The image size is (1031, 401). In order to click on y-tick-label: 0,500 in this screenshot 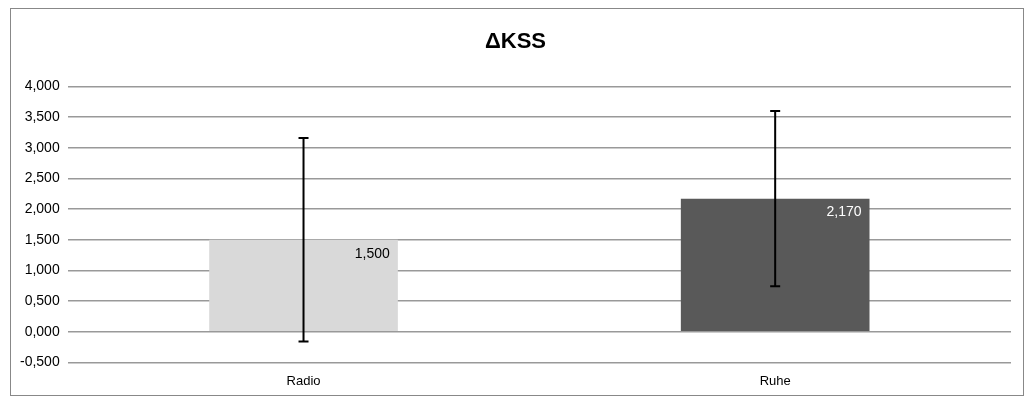, I will do `click(42, 299)`.